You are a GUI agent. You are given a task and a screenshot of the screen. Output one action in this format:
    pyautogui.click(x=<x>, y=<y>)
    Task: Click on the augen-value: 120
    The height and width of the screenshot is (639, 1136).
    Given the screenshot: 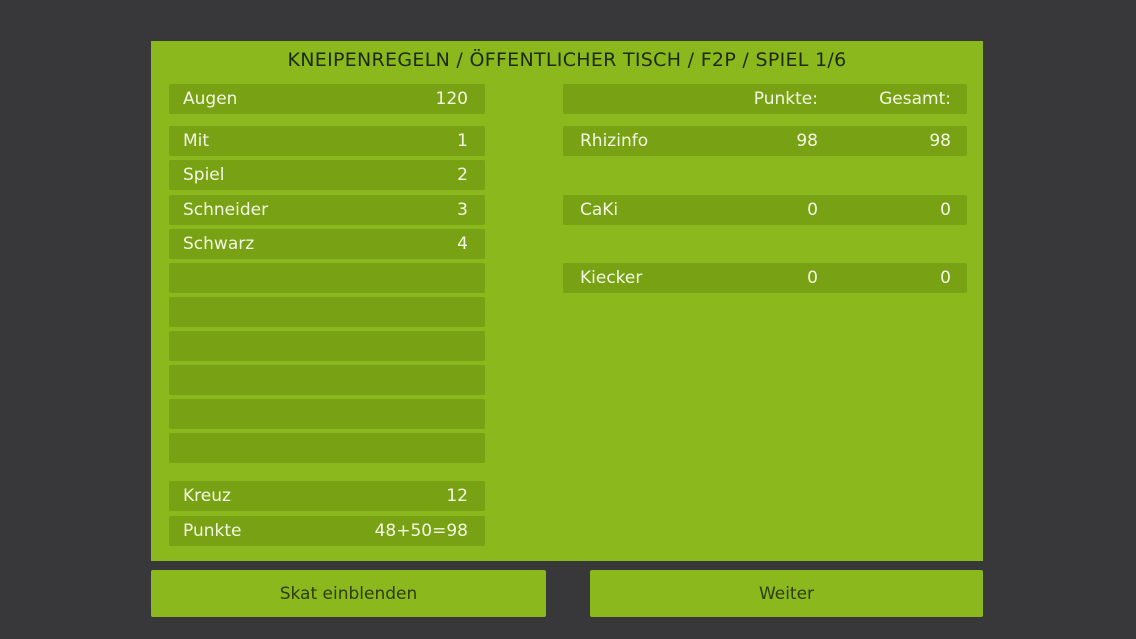 What is the action you would take?
    pyautogui.click(x=451, y=99)
    